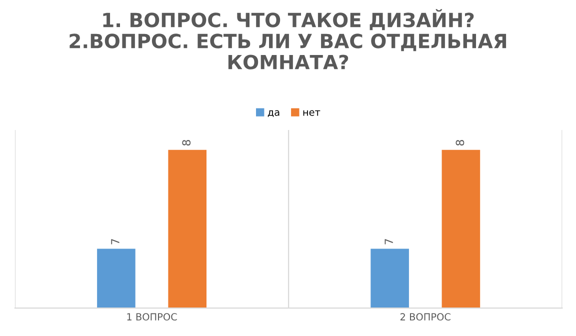  Describe the element at coordinates (425, 316) in the screenshot. I see `x-tick-label: 2 ВОПРОС` at that location.